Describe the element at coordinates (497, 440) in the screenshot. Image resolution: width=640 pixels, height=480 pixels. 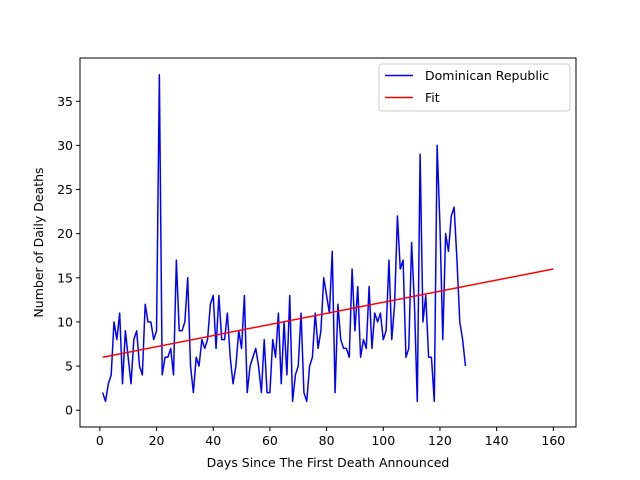
I see `x-tick-label: 140` at that location.